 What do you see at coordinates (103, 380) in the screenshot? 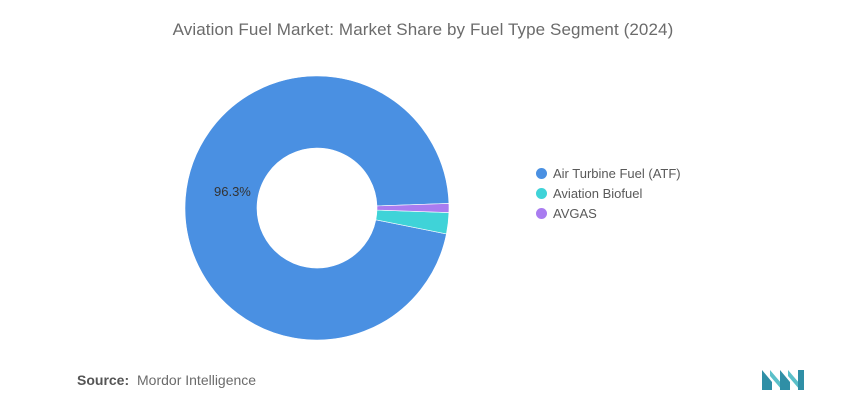
I see `source-label: Source:` at bounding box center [103, 380].